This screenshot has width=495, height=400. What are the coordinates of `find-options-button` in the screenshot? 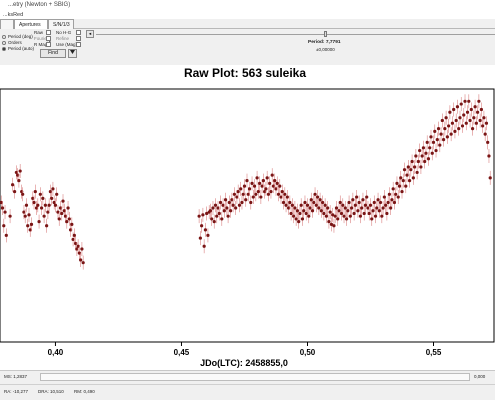 It's located at (72, 53).